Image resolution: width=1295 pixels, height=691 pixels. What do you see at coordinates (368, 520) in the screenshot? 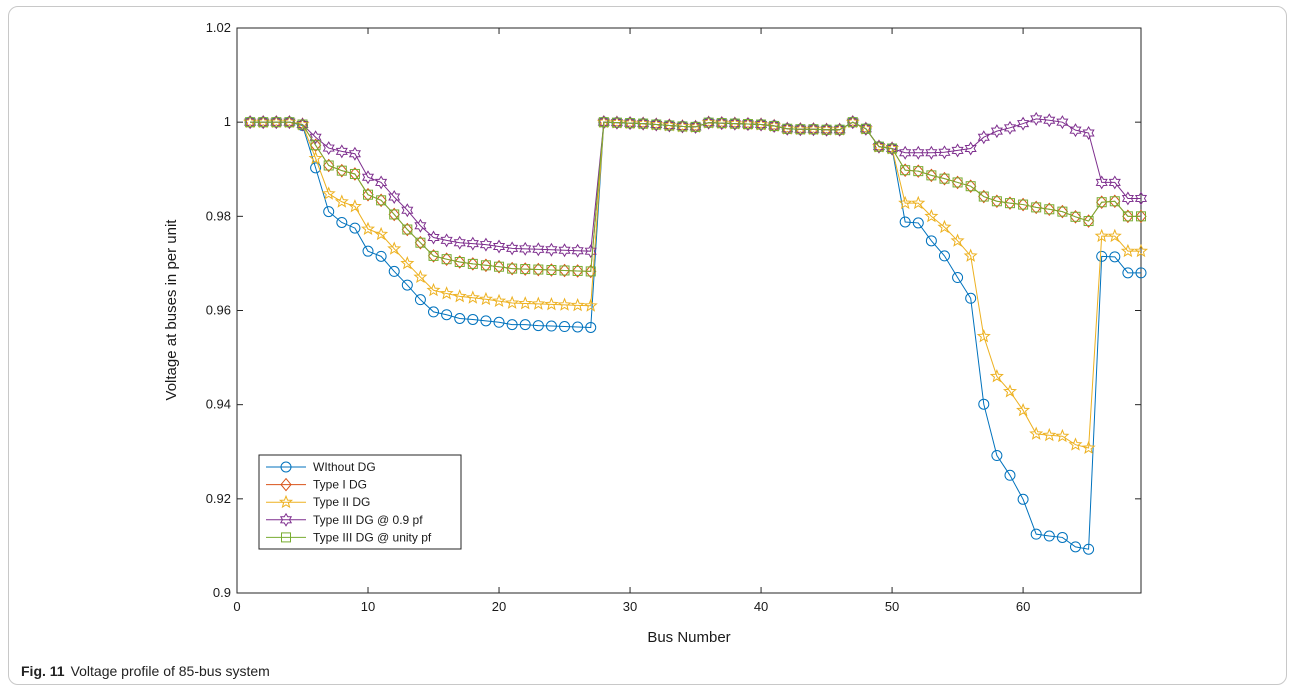
I see `legend-label: Type III DG @ 0.9 pf` at bounding box center [368, 520].